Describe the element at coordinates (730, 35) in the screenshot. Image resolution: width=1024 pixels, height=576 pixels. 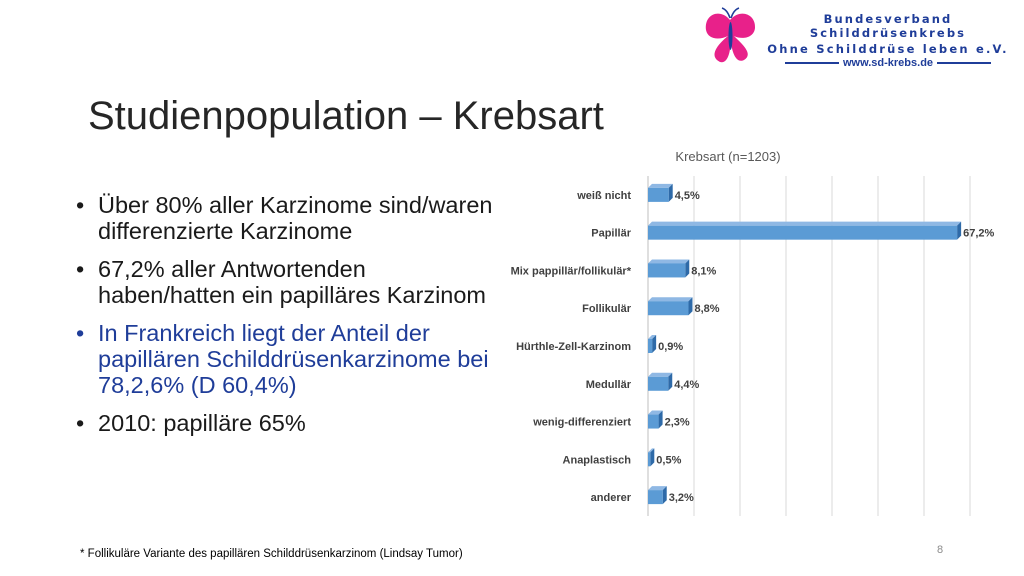
I see `butterfly-logo-icon` at that location.